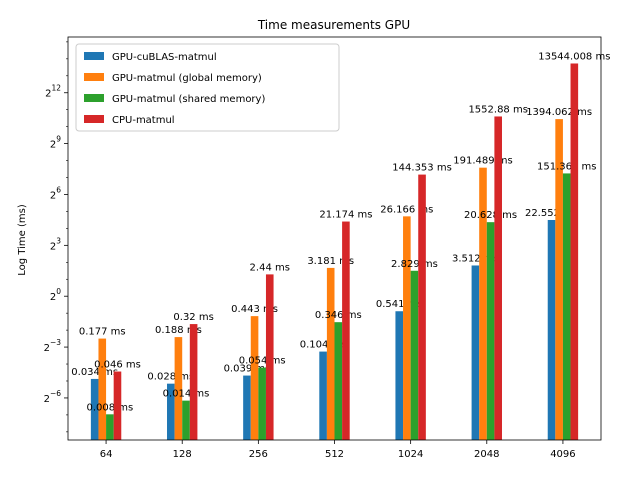  Describe the element at coordinates (475, 258) in the screenshot. I see `data-label-series0-cat5: 3.512 ms` at that location.